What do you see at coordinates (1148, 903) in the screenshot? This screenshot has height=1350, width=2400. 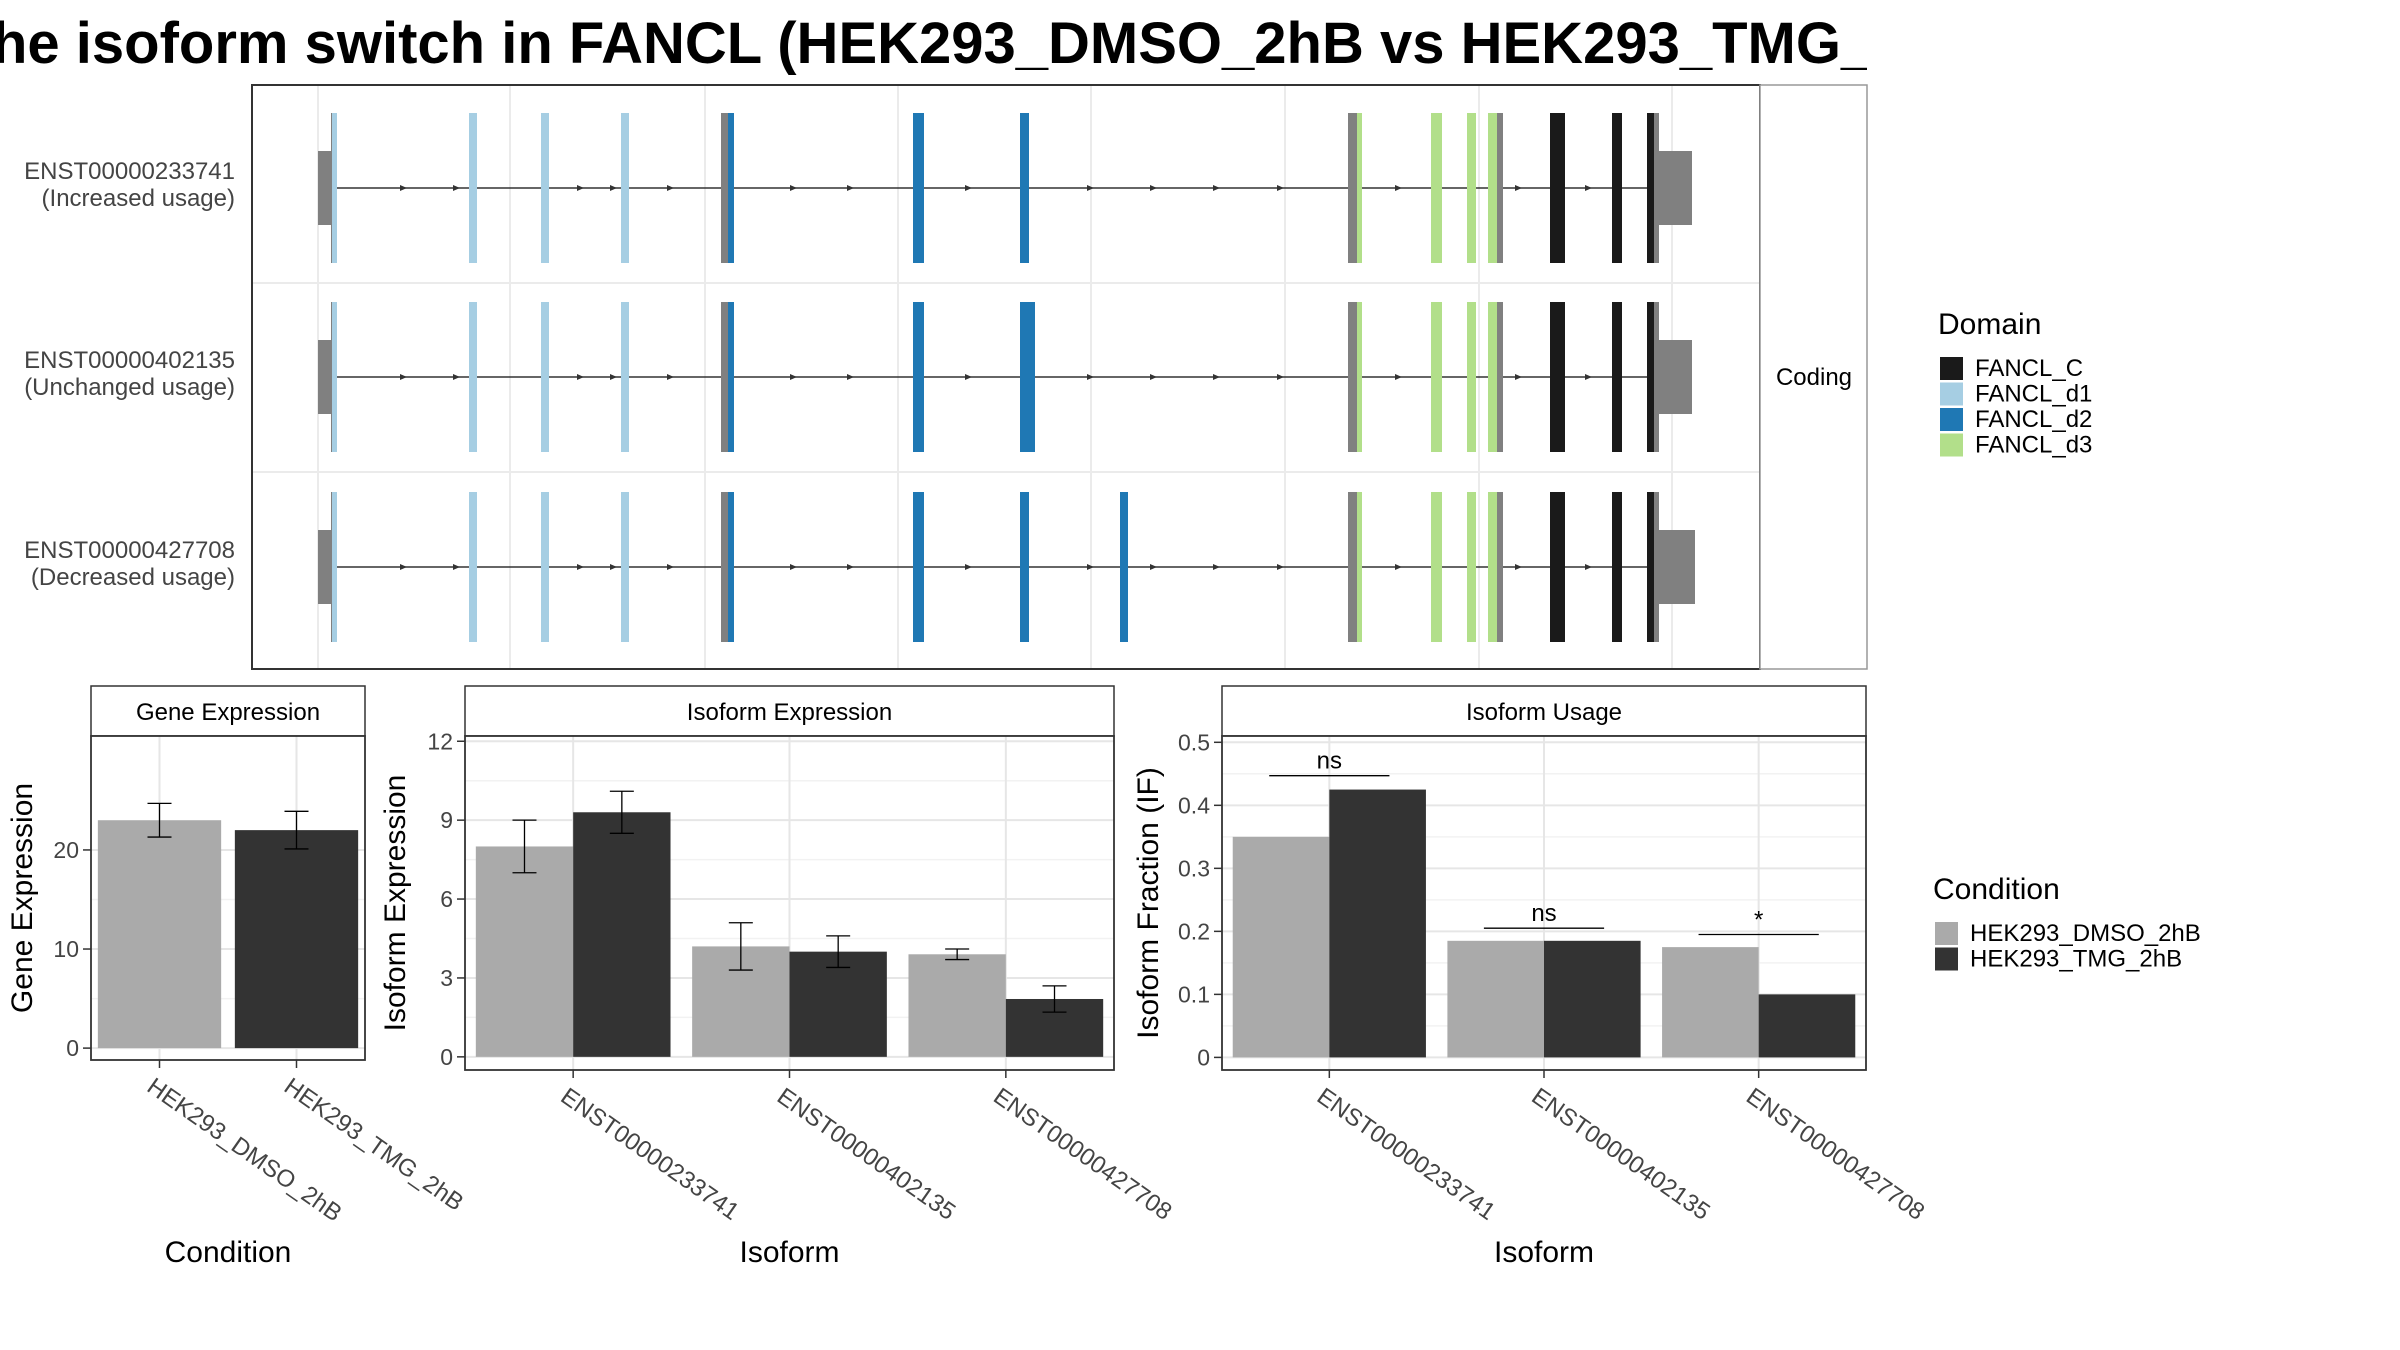 I see `y-axis-title: Isoform Fraction (IF)` at bounding box center [1148, 903].